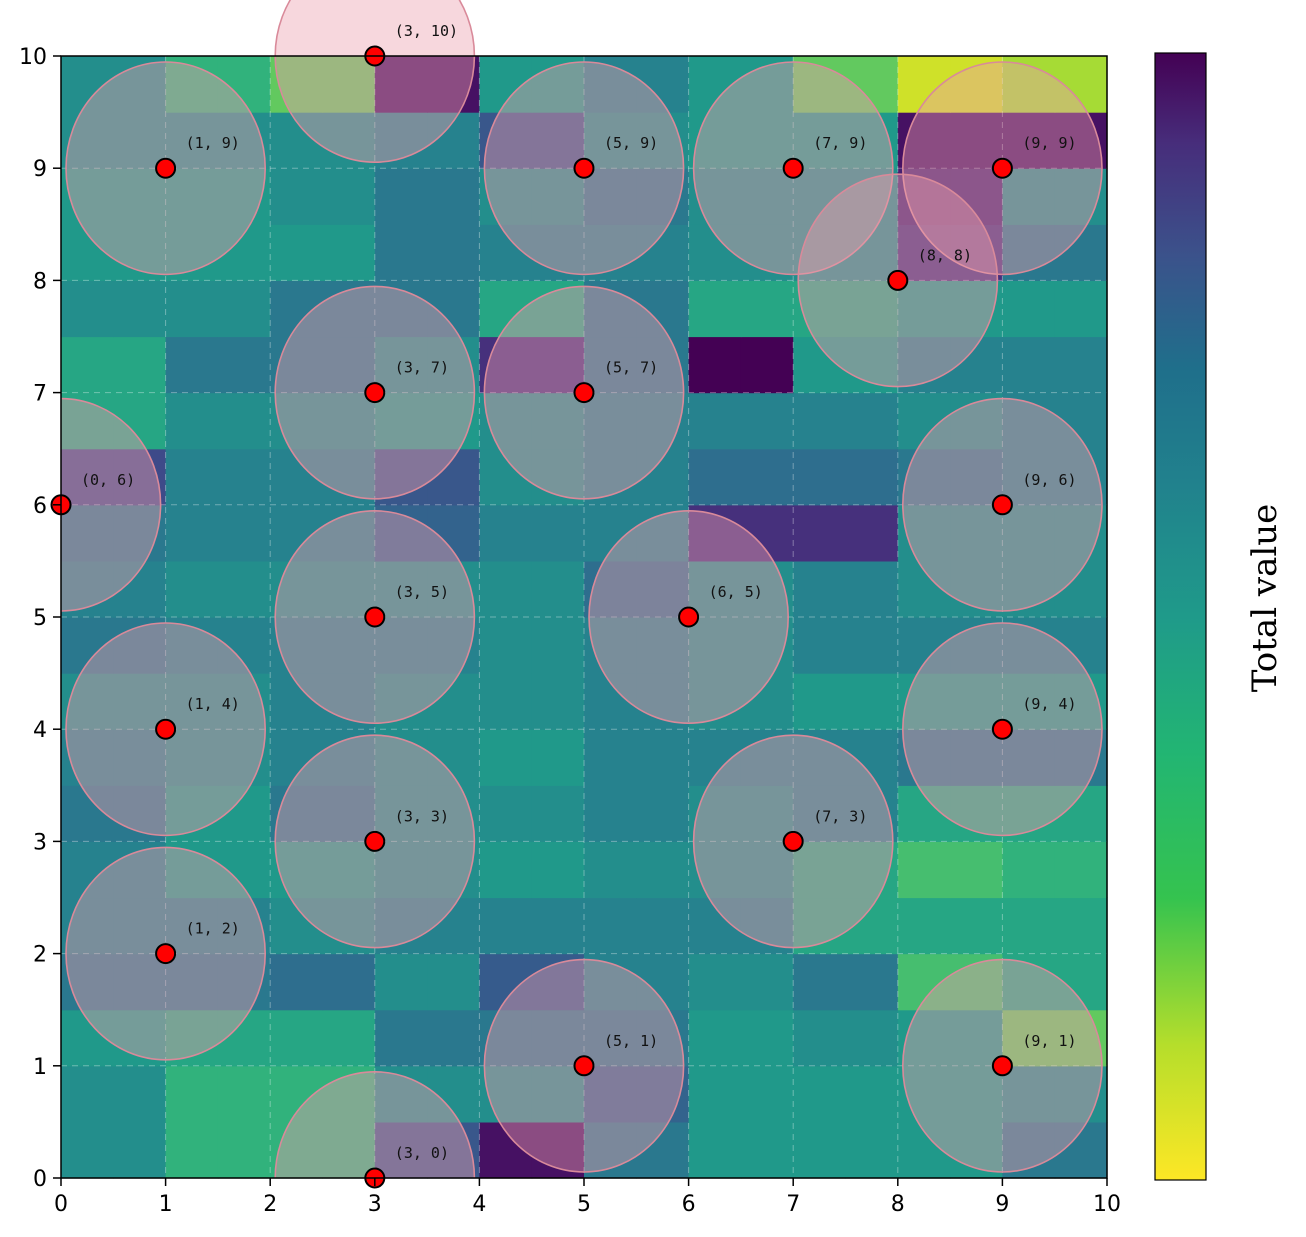 This screenshot has height=1237, width=1306. Describe the element at coordinates (33, 57) in the screenshot. I see `y-tick-label: 10` at that location.